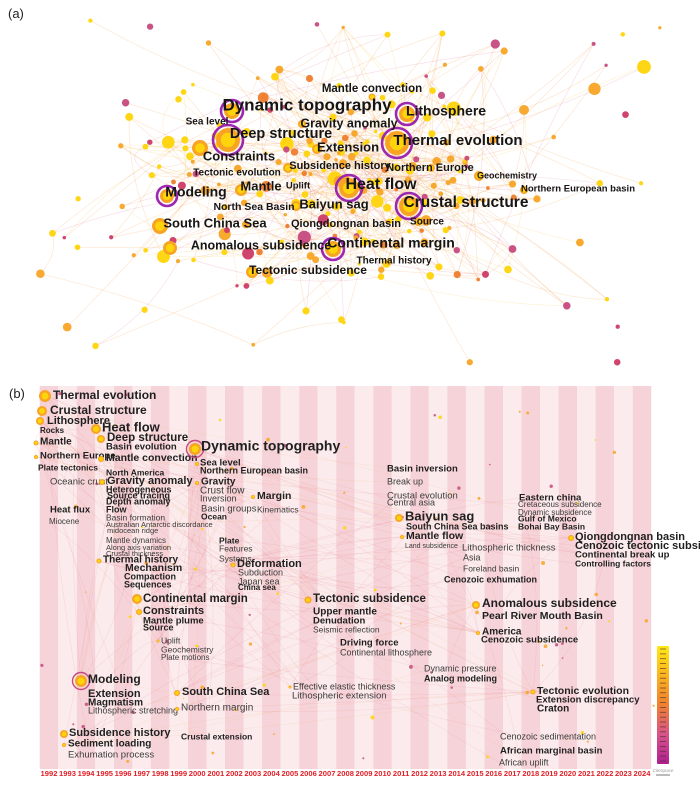 Image resolution: width=700 pixels, height=789 pixels. Describe the element at coordinates (104, 395) in the screenshot. I see `keyword-label: Thermal evolution` at that location.